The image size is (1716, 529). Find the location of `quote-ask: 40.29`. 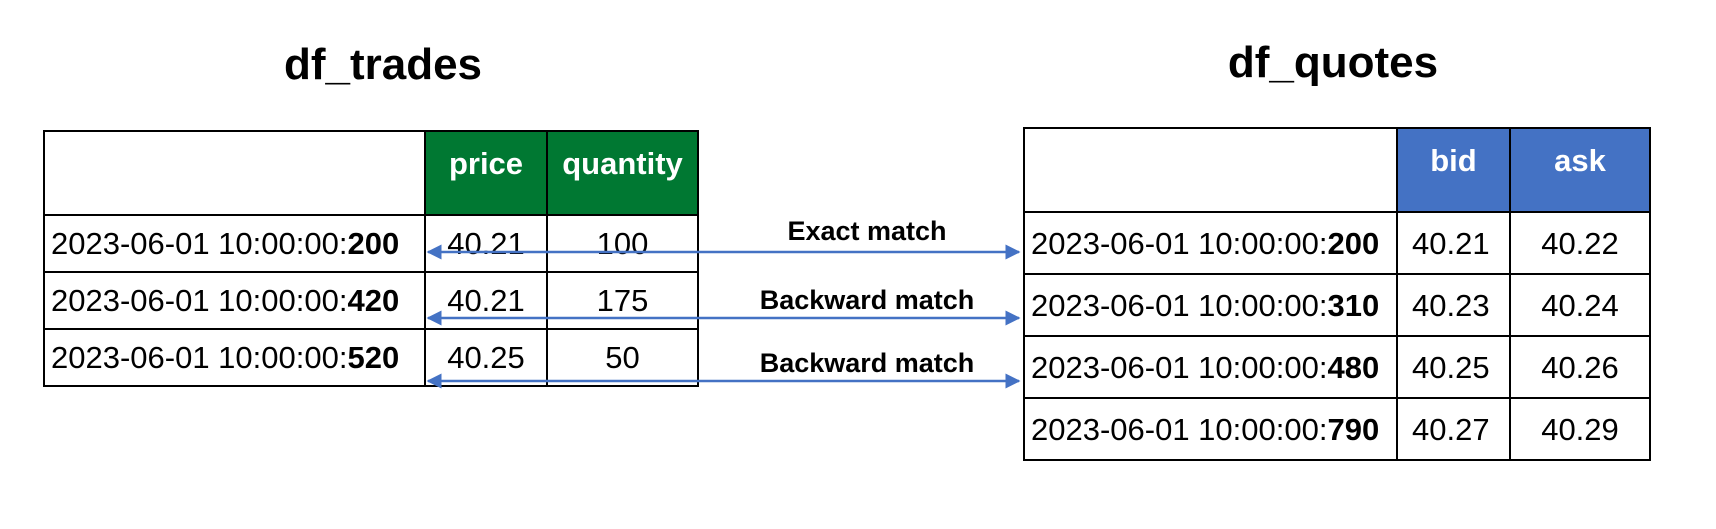

quote-ask: 40.29 is located at coordinates (1580, 429).